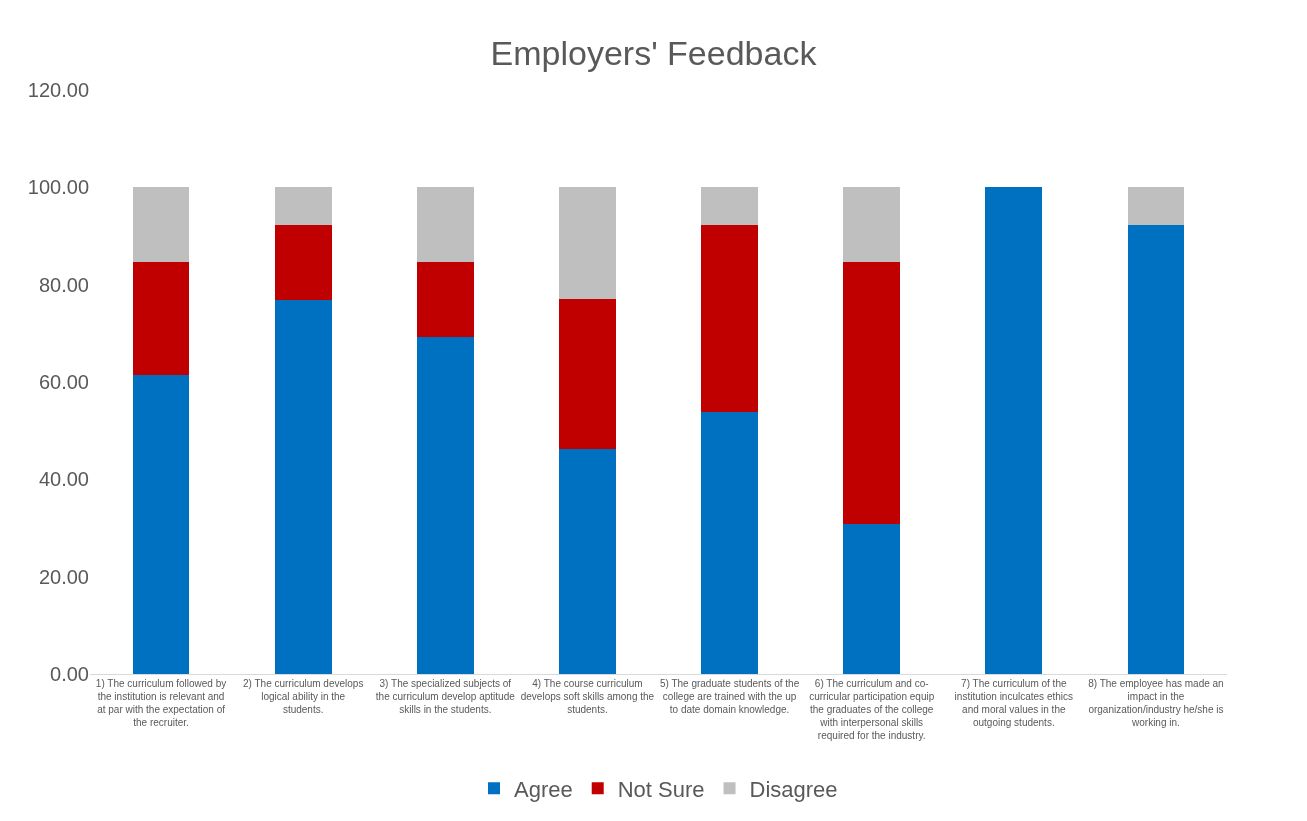  What do you see at coordinates (63, 284) in the screenshot?
I see `y-tick-label: 80.00` at bounding box center [63, 284].